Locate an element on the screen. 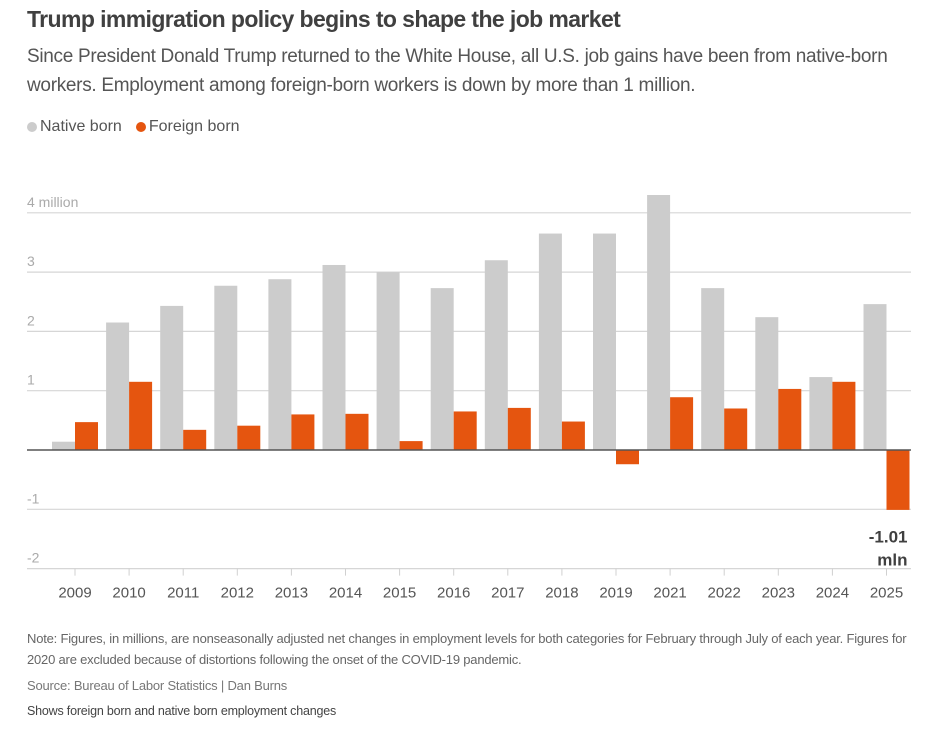 The height and width of the screenshot is (738, 952). bar-foreign-born-2010 is located at coordinates (141, 415).